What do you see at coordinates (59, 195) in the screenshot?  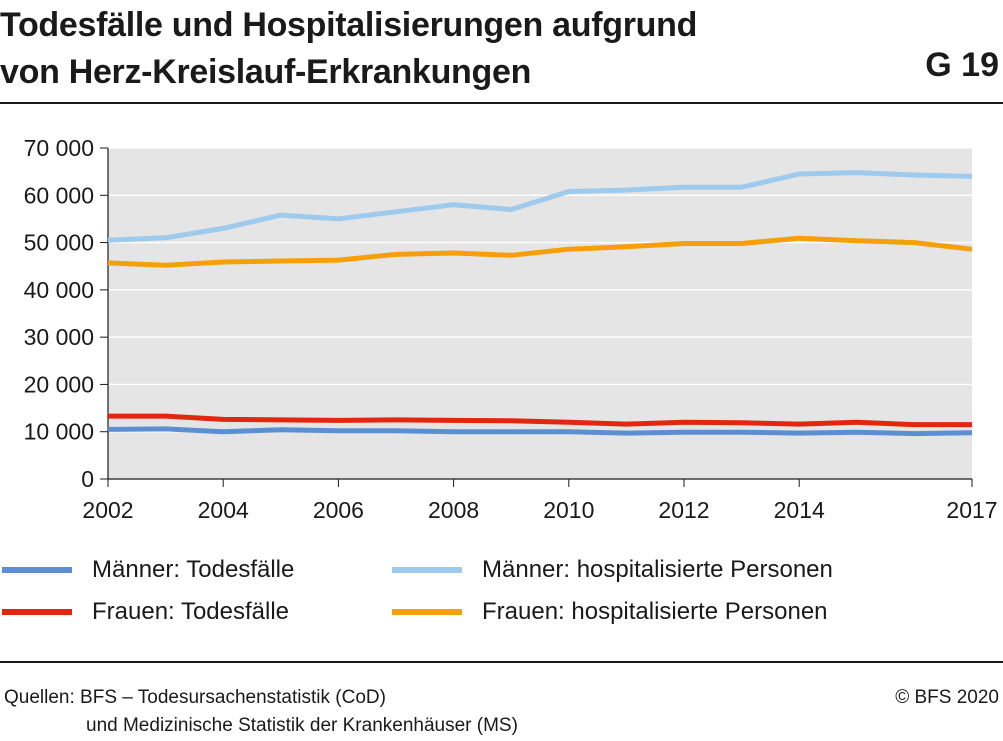 I see `y-tick-label: 60 000` at bounding box center [59, 195].